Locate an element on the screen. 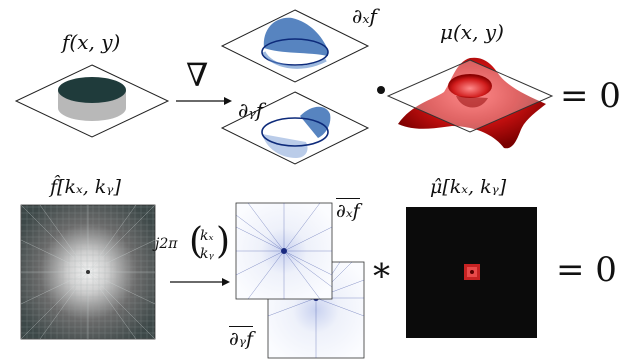  gradient-operator: ∇ is located at coordinates (197, 75).